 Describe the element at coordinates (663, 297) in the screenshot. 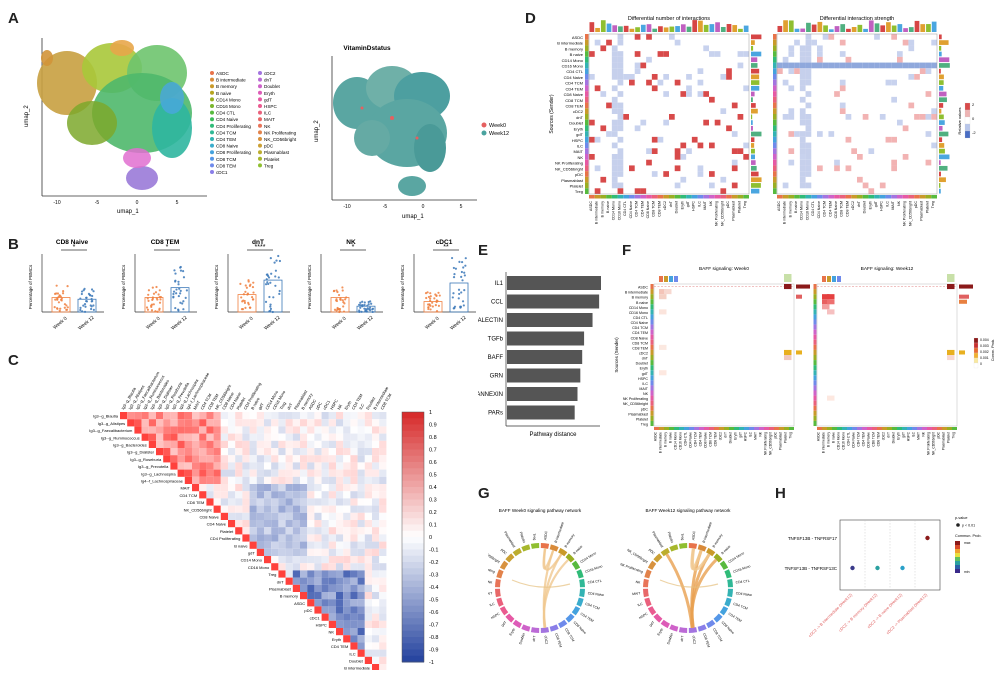

I see `f-cell` at that location.